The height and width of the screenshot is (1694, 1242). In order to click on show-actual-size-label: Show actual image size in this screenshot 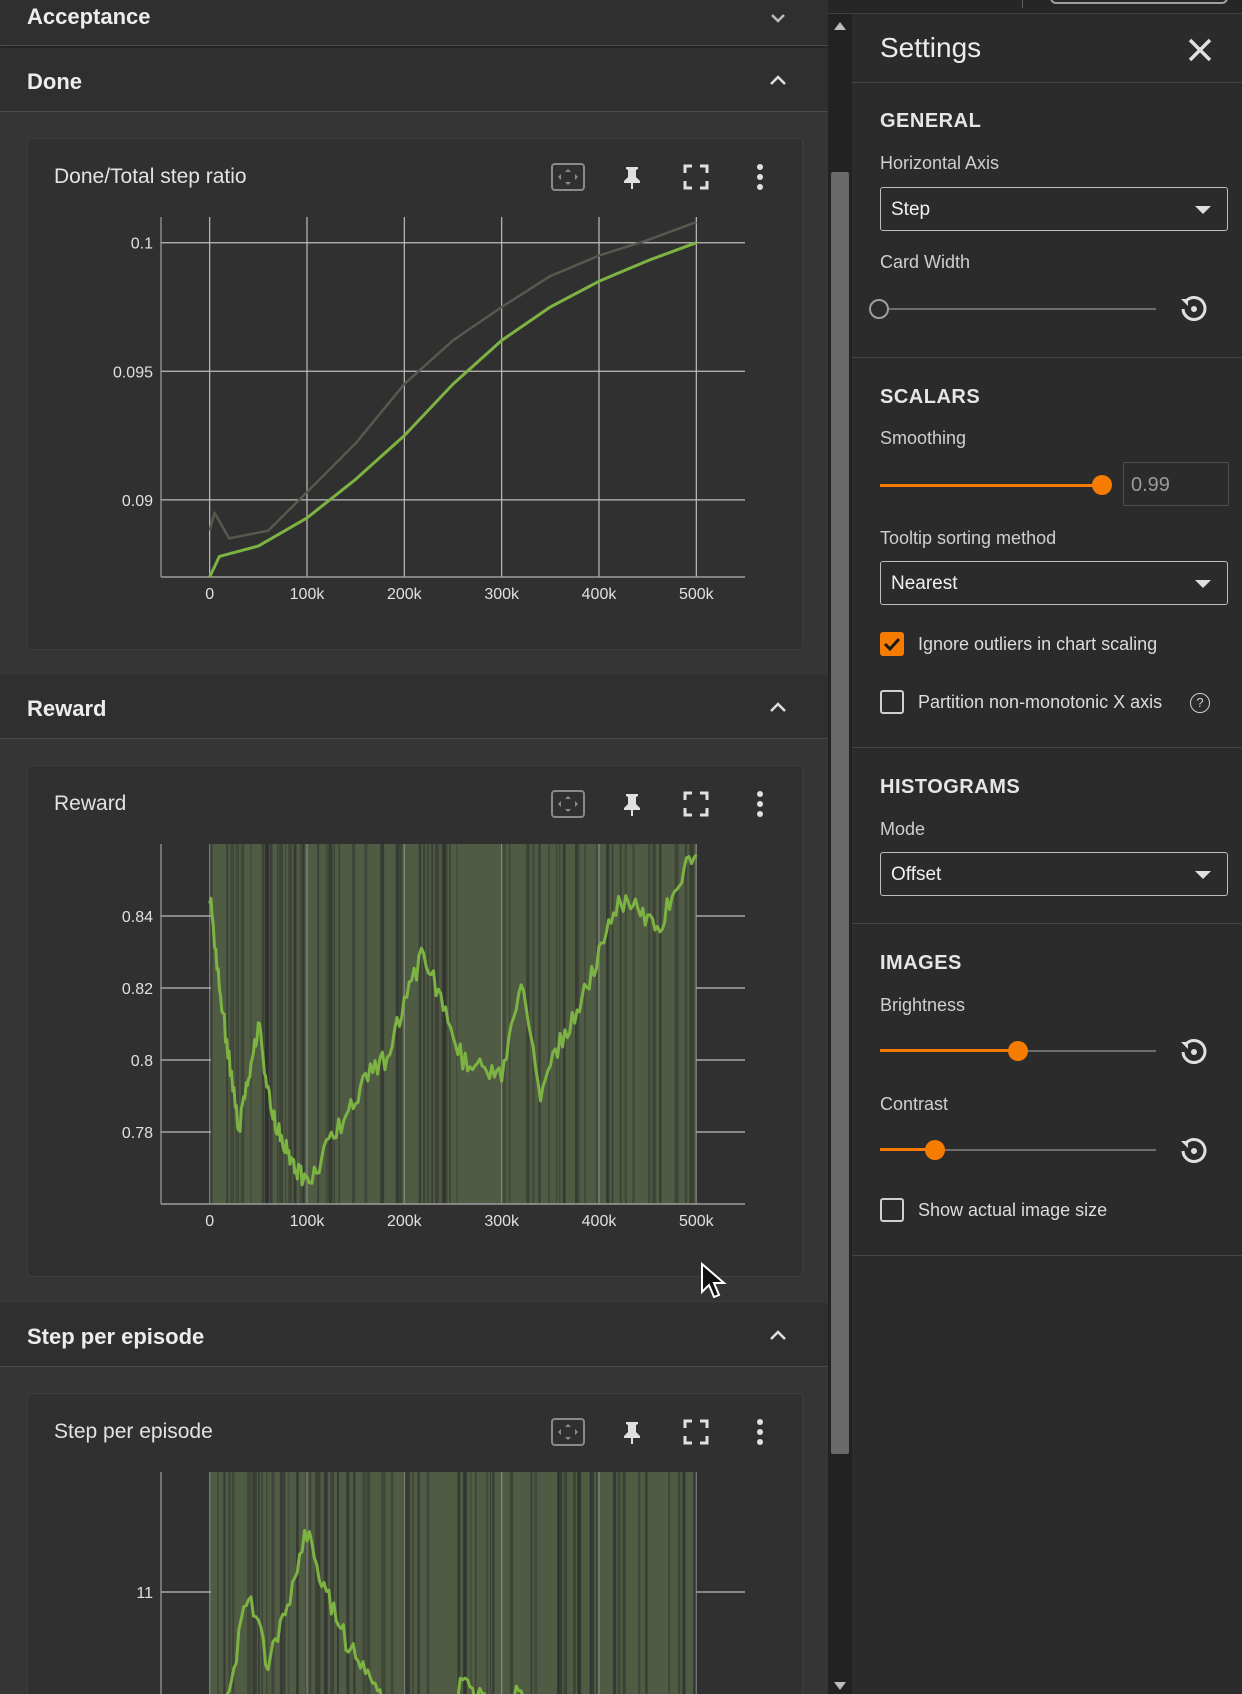, I will do `click(1012, 1210)`.